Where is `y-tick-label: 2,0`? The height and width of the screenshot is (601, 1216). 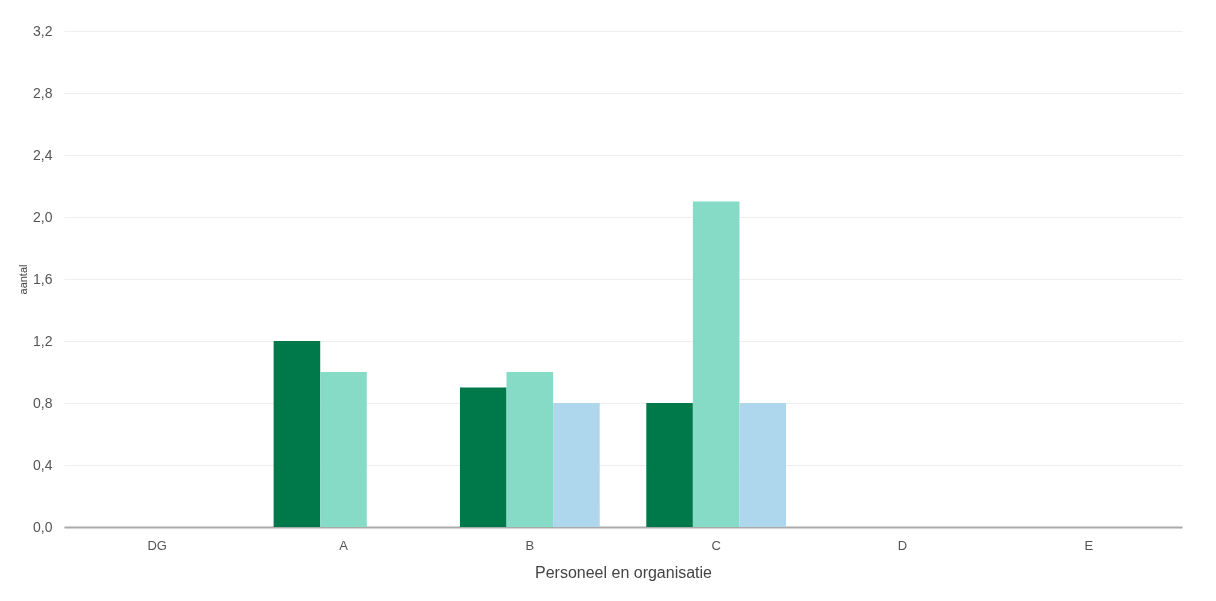 y-tick-label: 2,0 is located at coordinates (43, 216).